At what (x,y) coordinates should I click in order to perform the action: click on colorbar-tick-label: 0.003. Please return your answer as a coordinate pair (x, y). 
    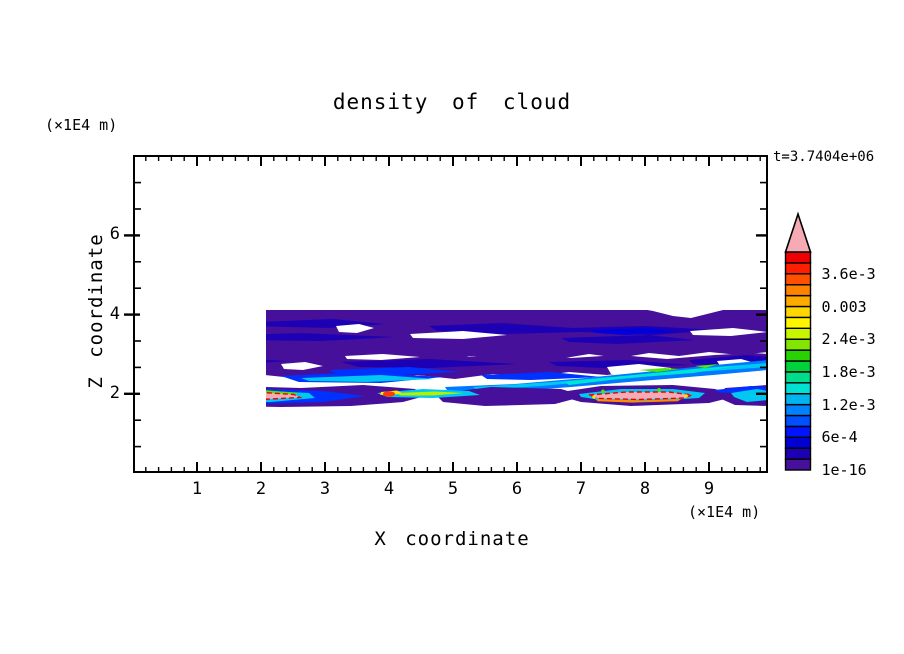
    Looking at the image, I should click on (844, 306).